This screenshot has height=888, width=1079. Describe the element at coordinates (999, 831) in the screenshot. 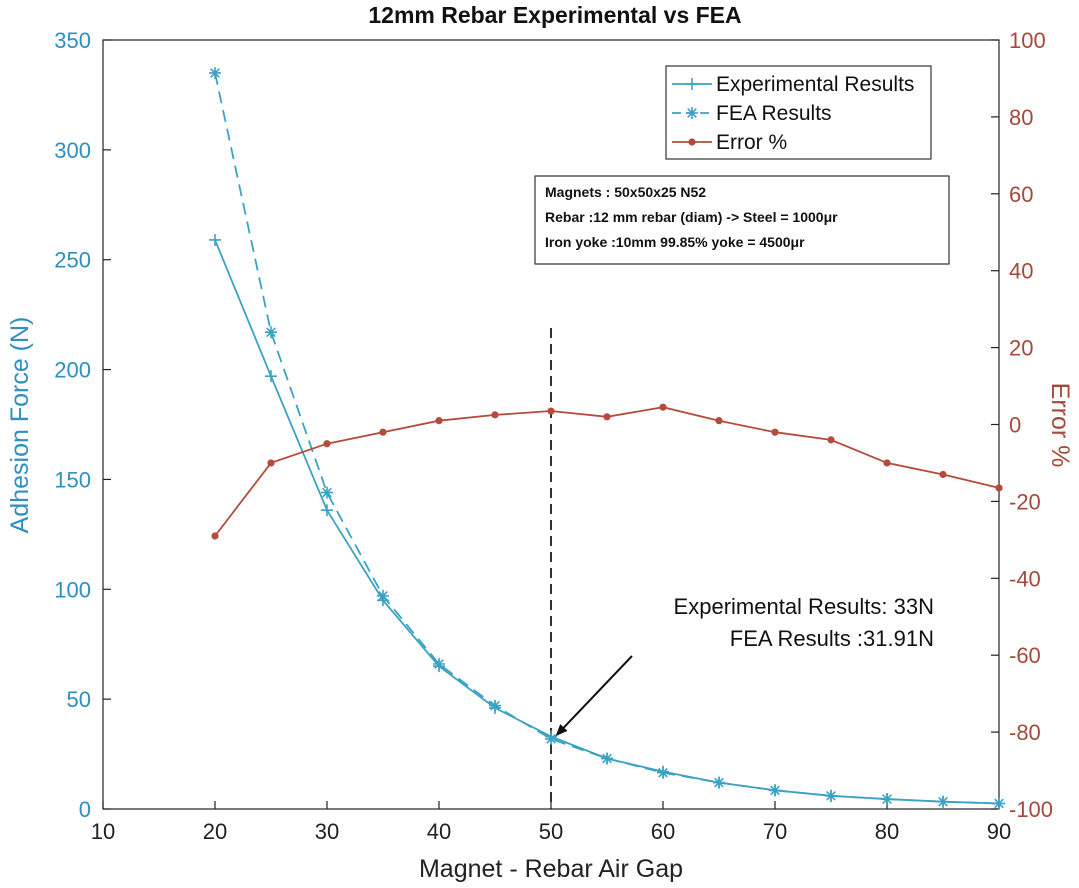

I see `x-tick-label: 90` at that location.